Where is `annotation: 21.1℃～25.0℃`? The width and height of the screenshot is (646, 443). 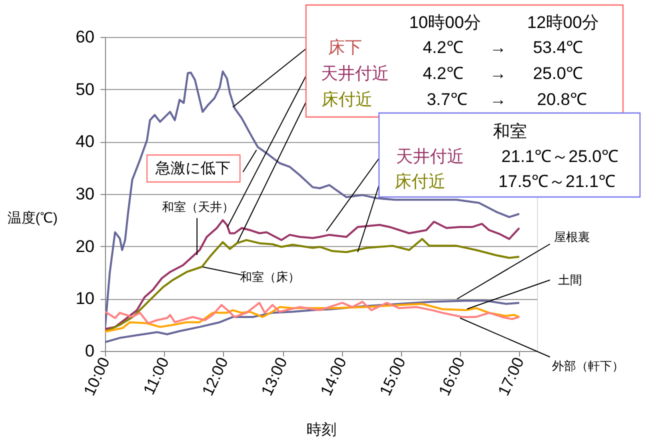
annotation: 21.1℃～25.0℃ is located at coordinates (560, 156).